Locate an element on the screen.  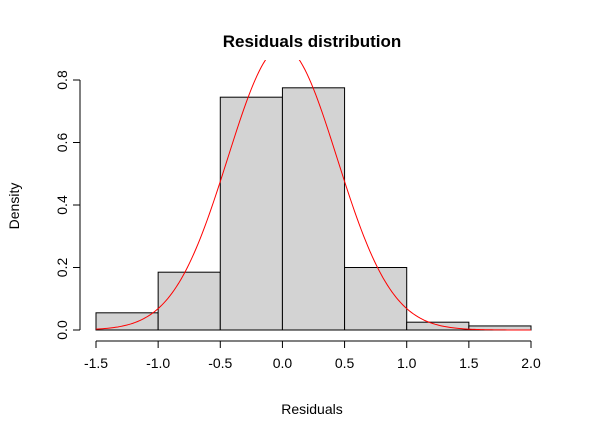
x-tick-label-6: 1.5 is located at coordinates (469, 363).